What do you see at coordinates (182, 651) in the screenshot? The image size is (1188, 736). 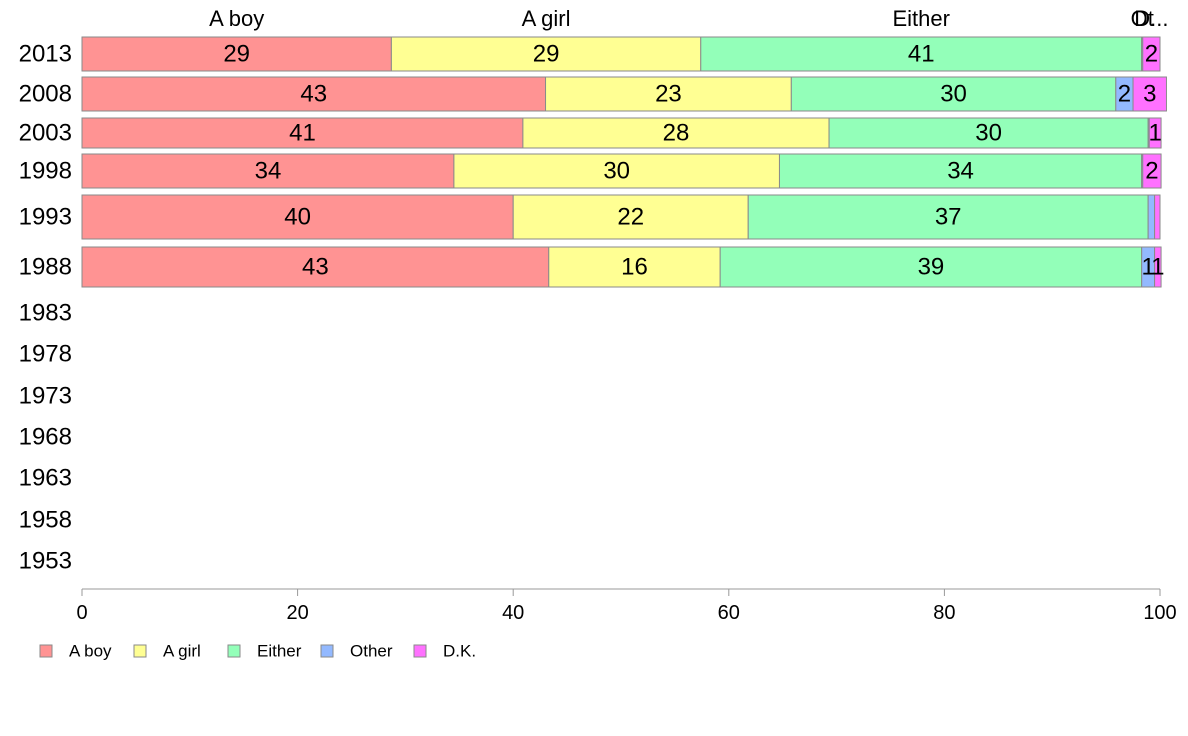 I see `legend-label-1: A girl` at bounding box center [182, 651].